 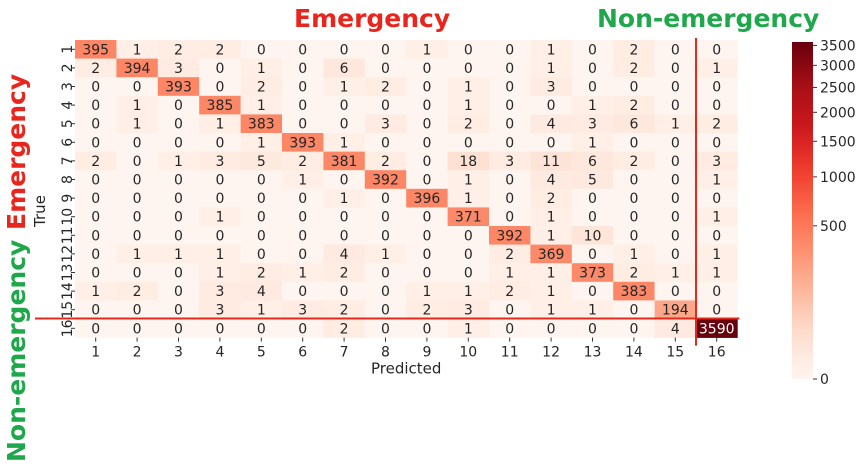 I want to click on cell-value-label: 394, so click(x=137, y=69).